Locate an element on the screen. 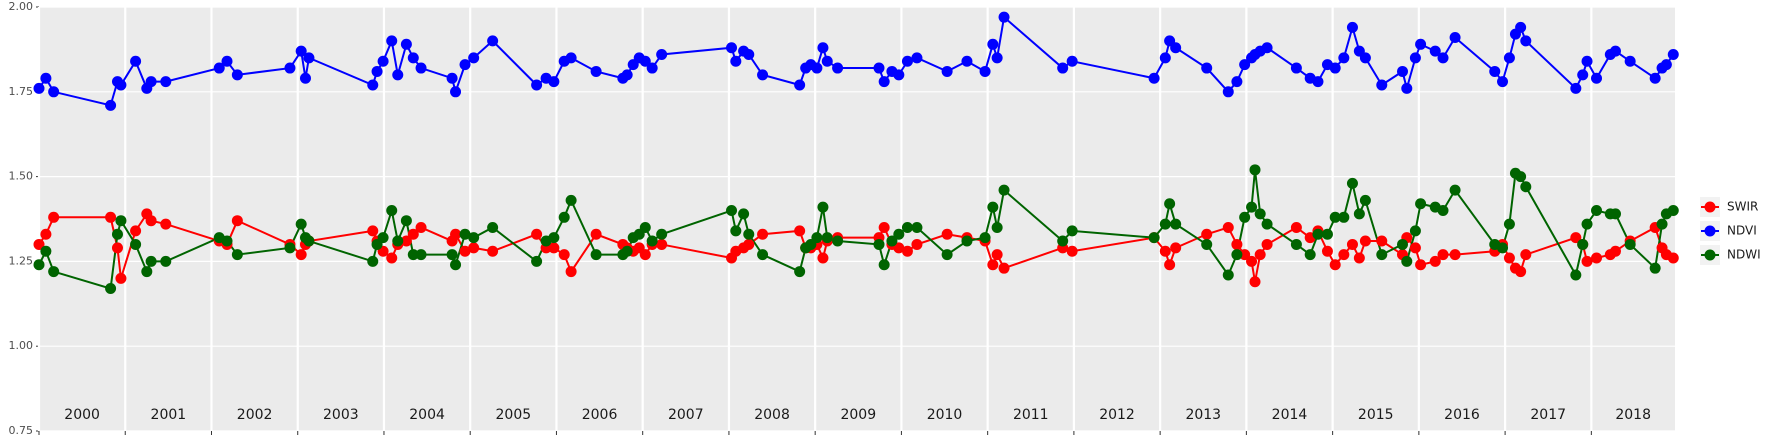 The width and height of the screenshot is (1773, 442). year-label: 2007 is located at coordinates (686, 415).